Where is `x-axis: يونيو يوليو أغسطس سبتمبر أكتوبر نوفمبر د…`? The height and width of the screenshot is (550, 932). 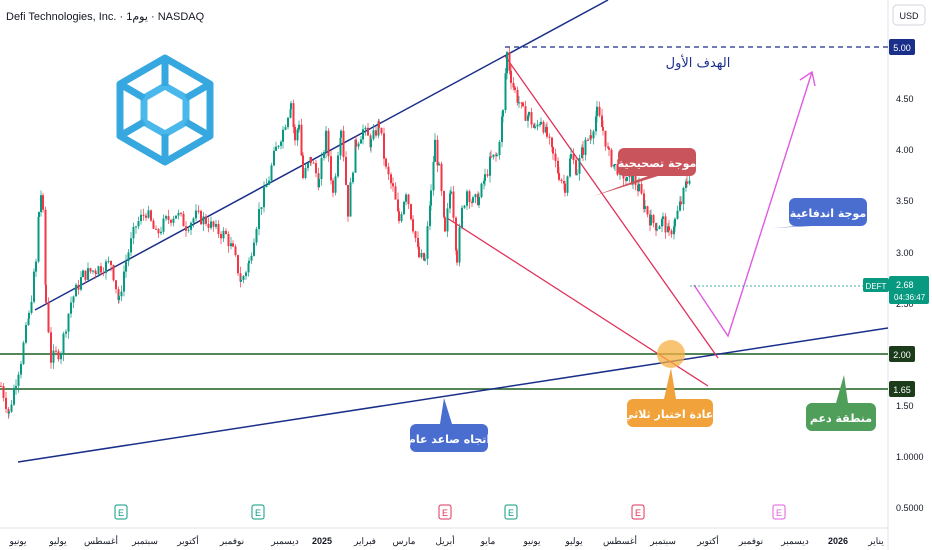 x-axis: يونيو يوليو أغسطس سبتمبر أكتوبر نوفمبر د… is located at coordinates (446, 540).